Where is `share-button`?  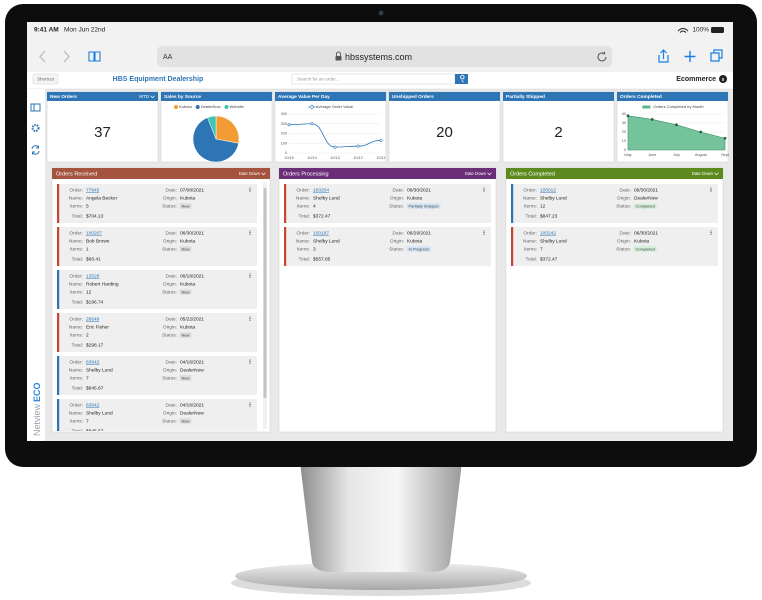 share-button is located at coordinates (663, 56).